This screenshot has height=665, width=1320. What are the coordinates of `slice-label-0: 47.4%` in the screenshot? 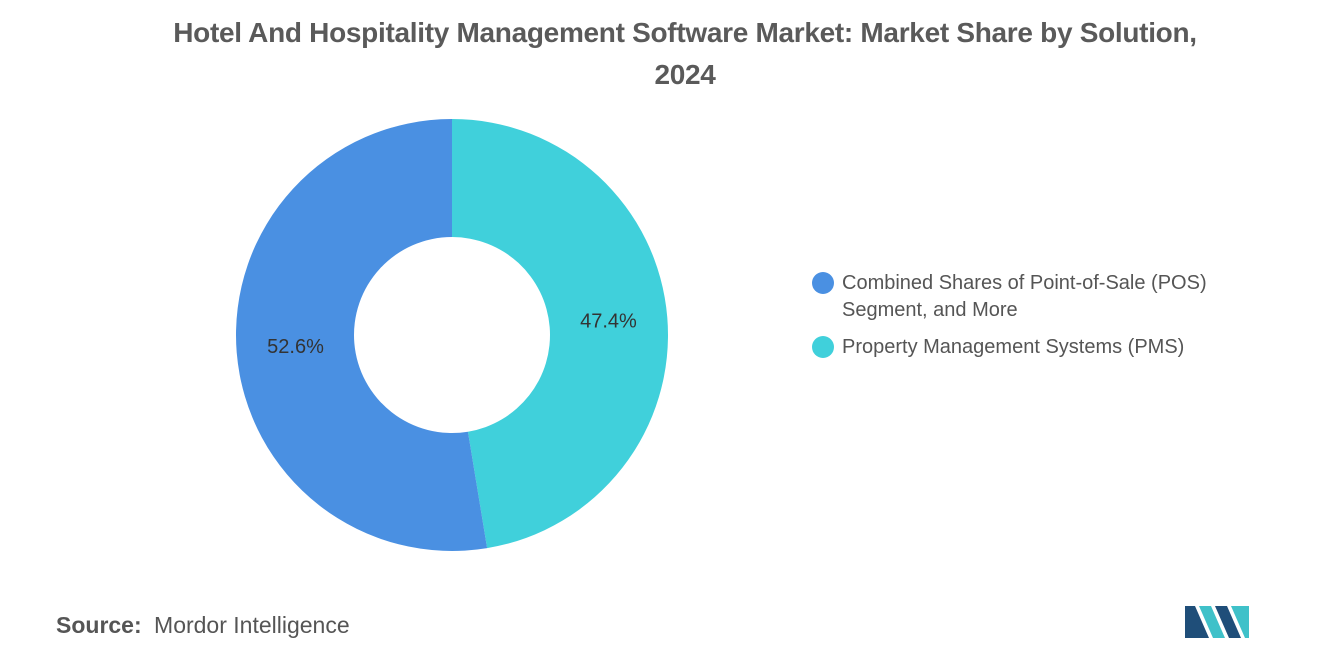 It's located at (608, 321).